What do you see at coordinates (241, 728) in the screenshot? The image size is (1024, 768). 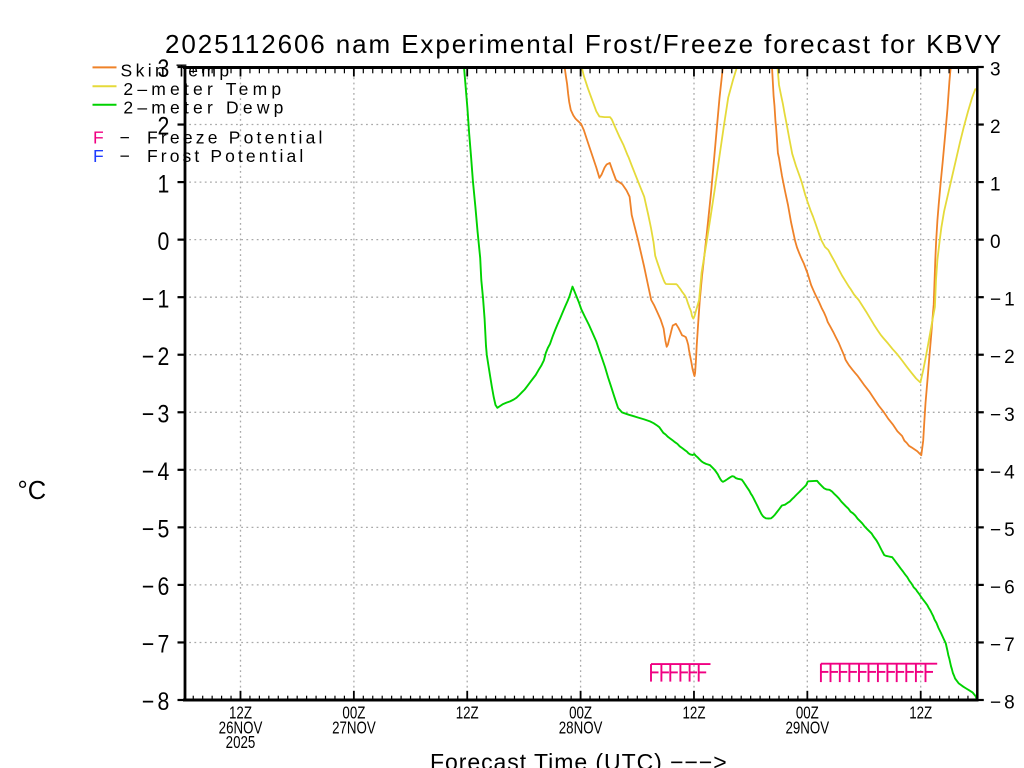 I see `svg-text: 26NOV` at bounding box center [241, 728].